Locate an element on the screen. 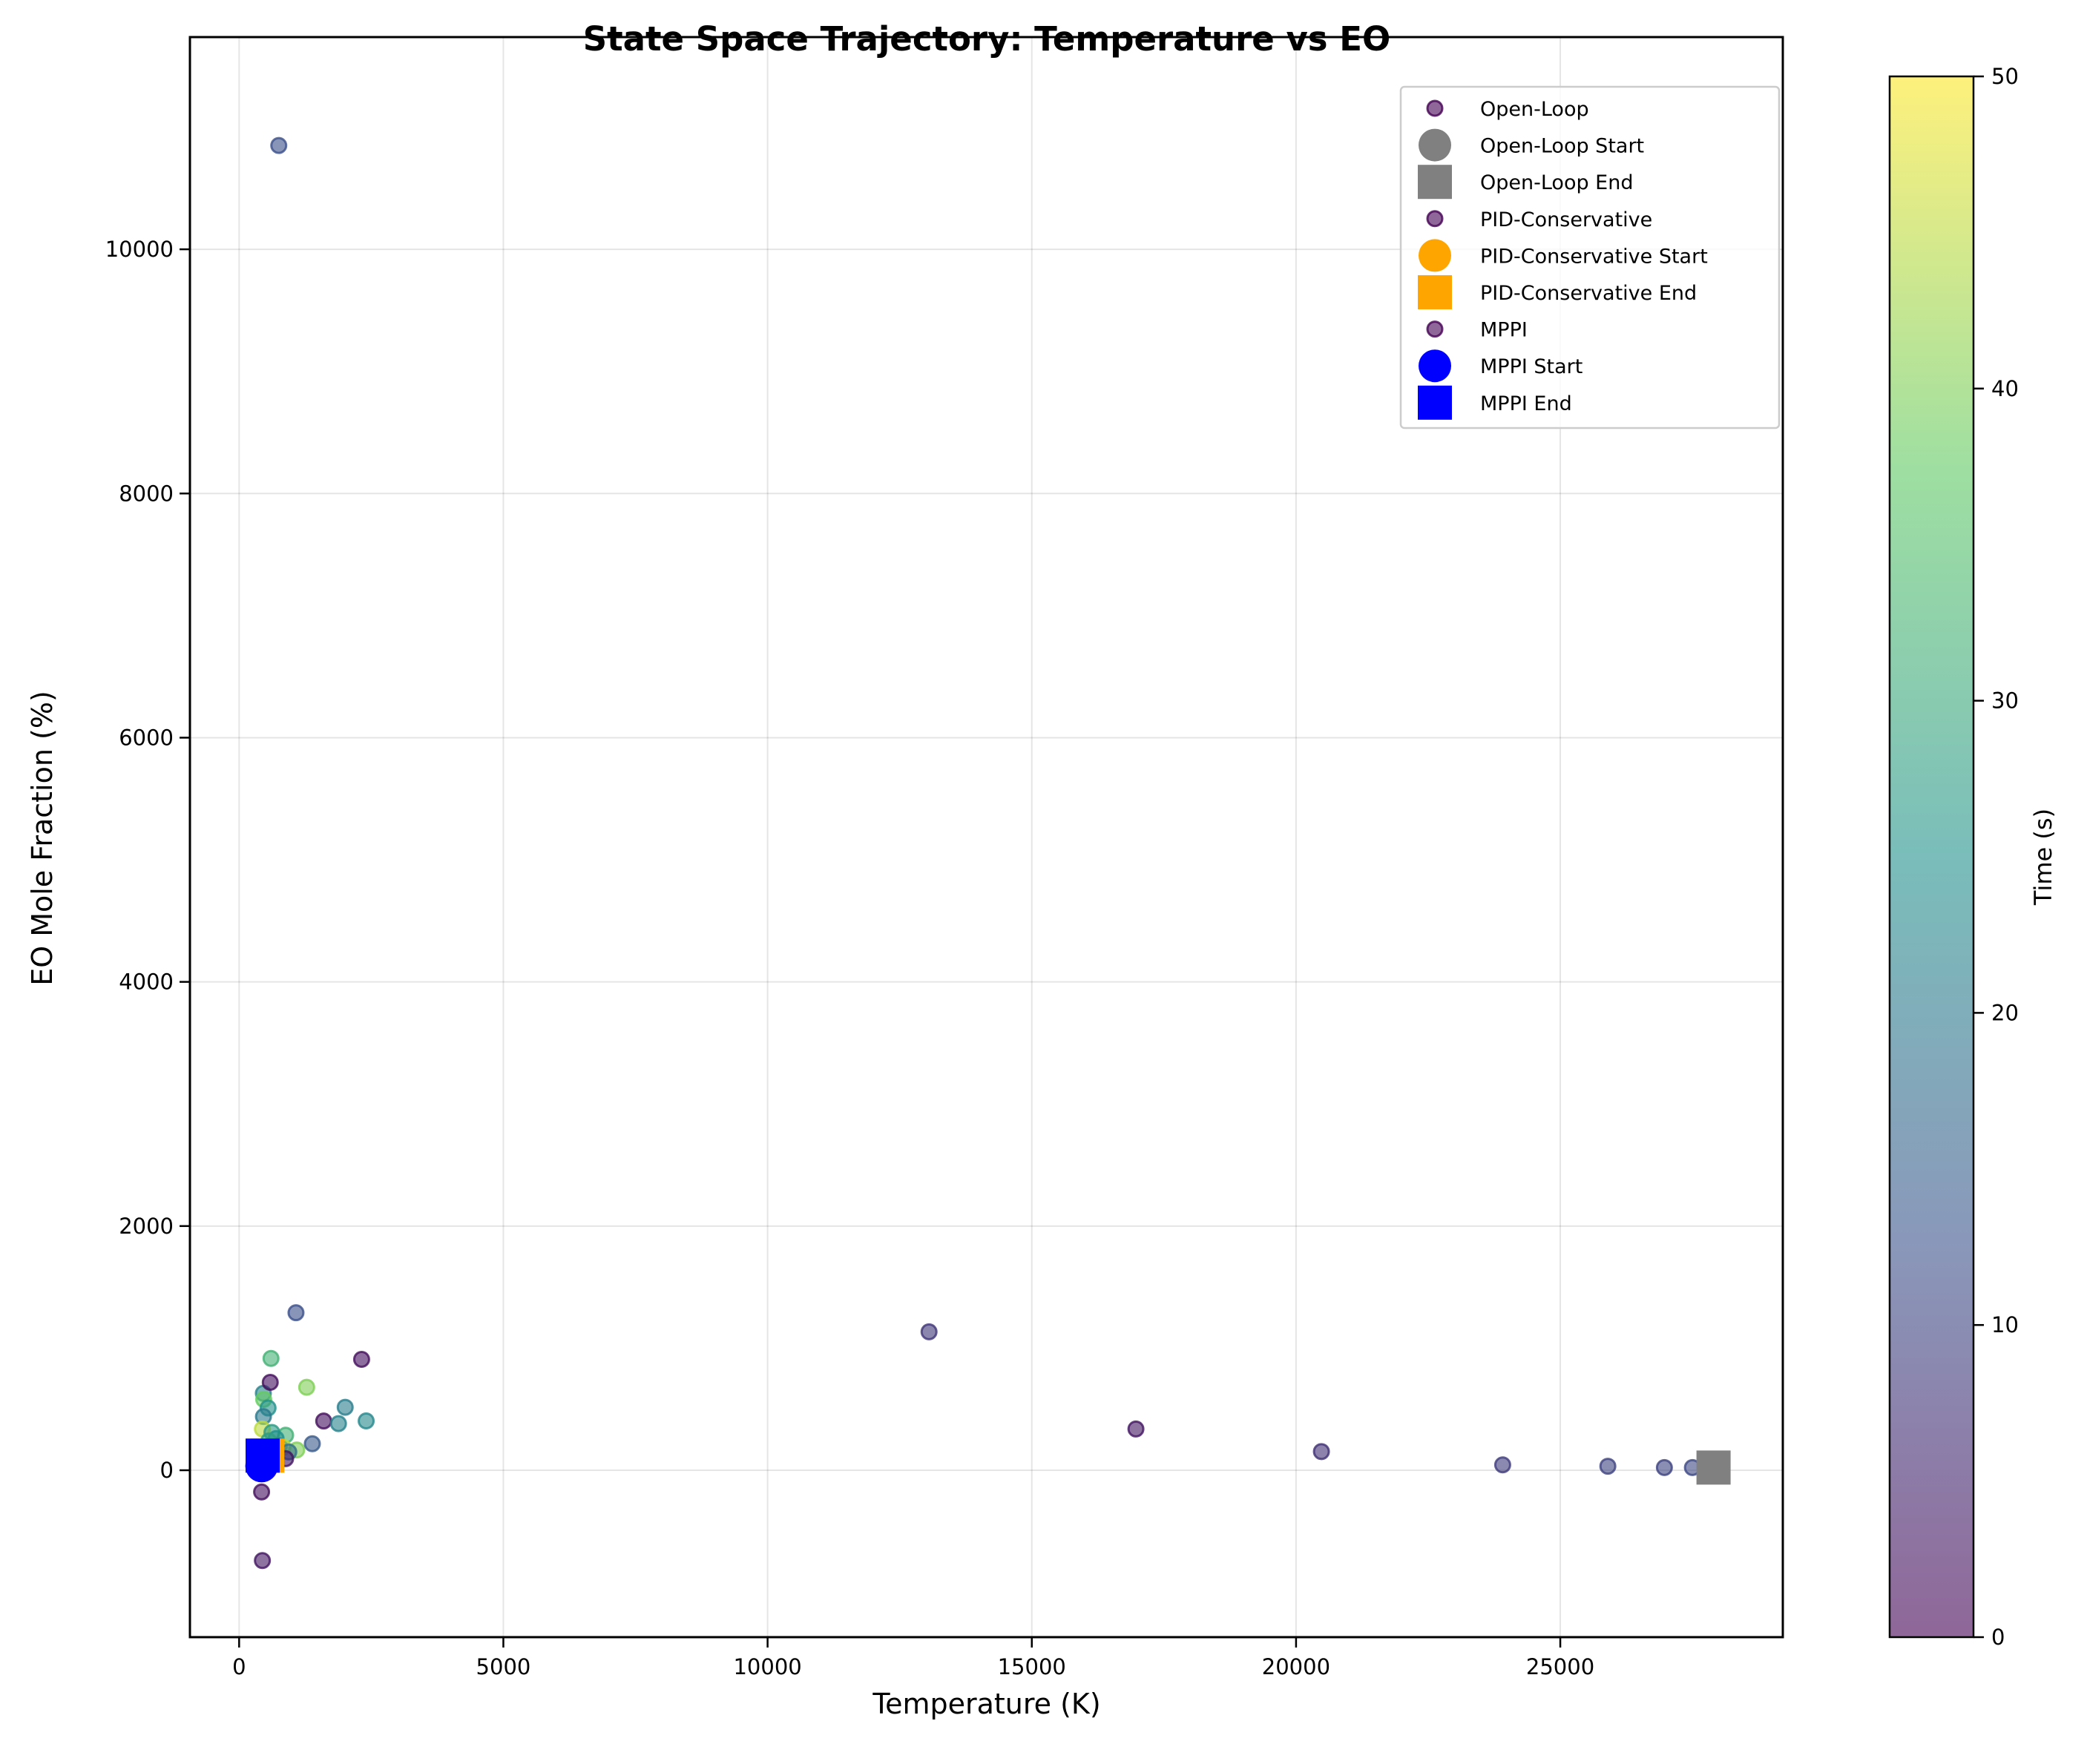 The image size is (2087, 1764). colorbar-tick-label: 0 is located at coordinates (1998, 1638).